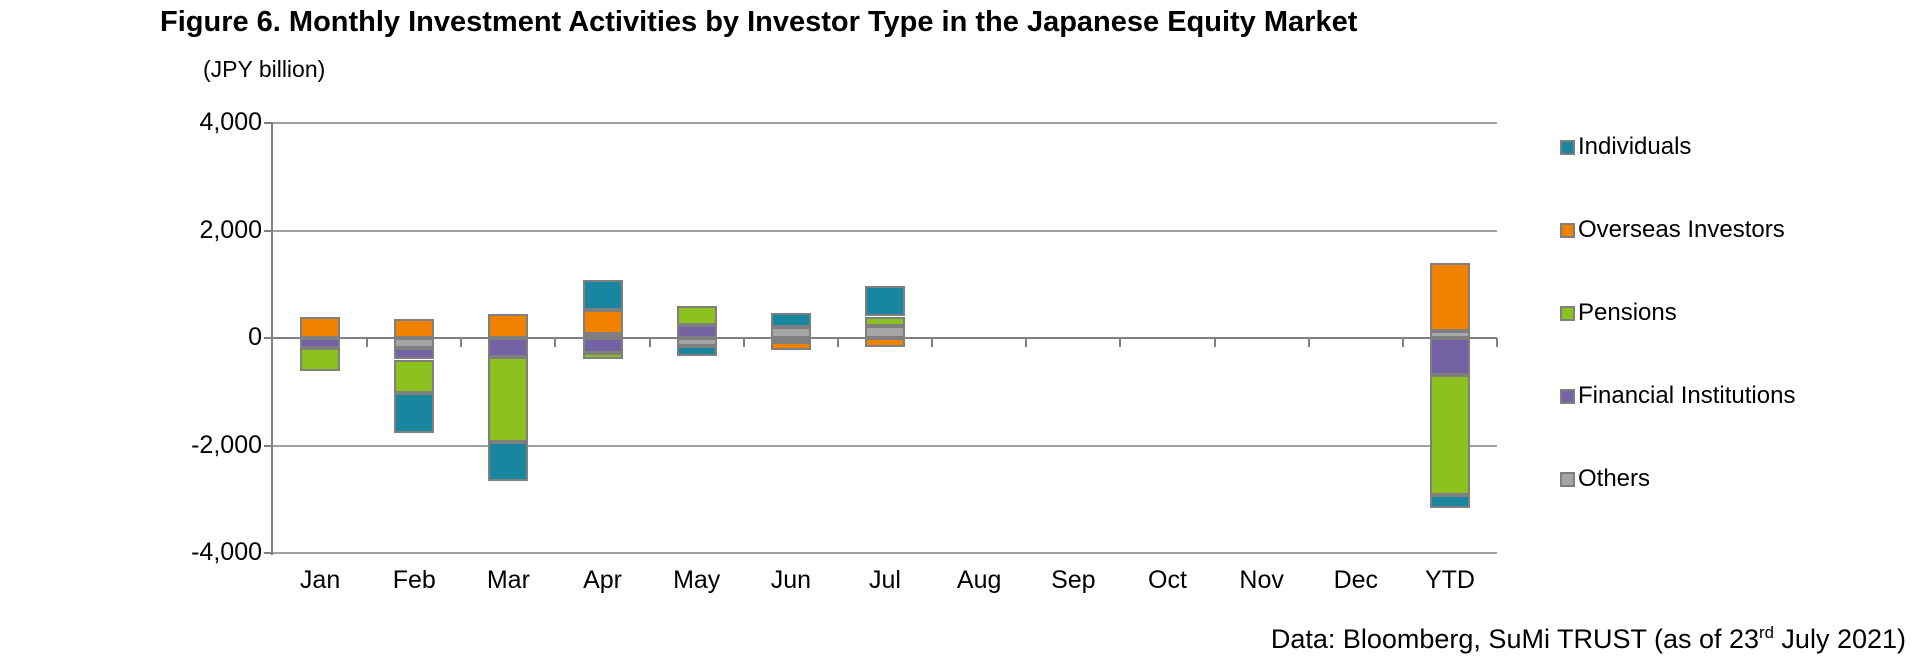 The width and height of the screenshot is (1920, 672). Describe the element at coordinates (1356, 580) in the screenshot. I see `x-axis-tick-label: Dec` at that location.